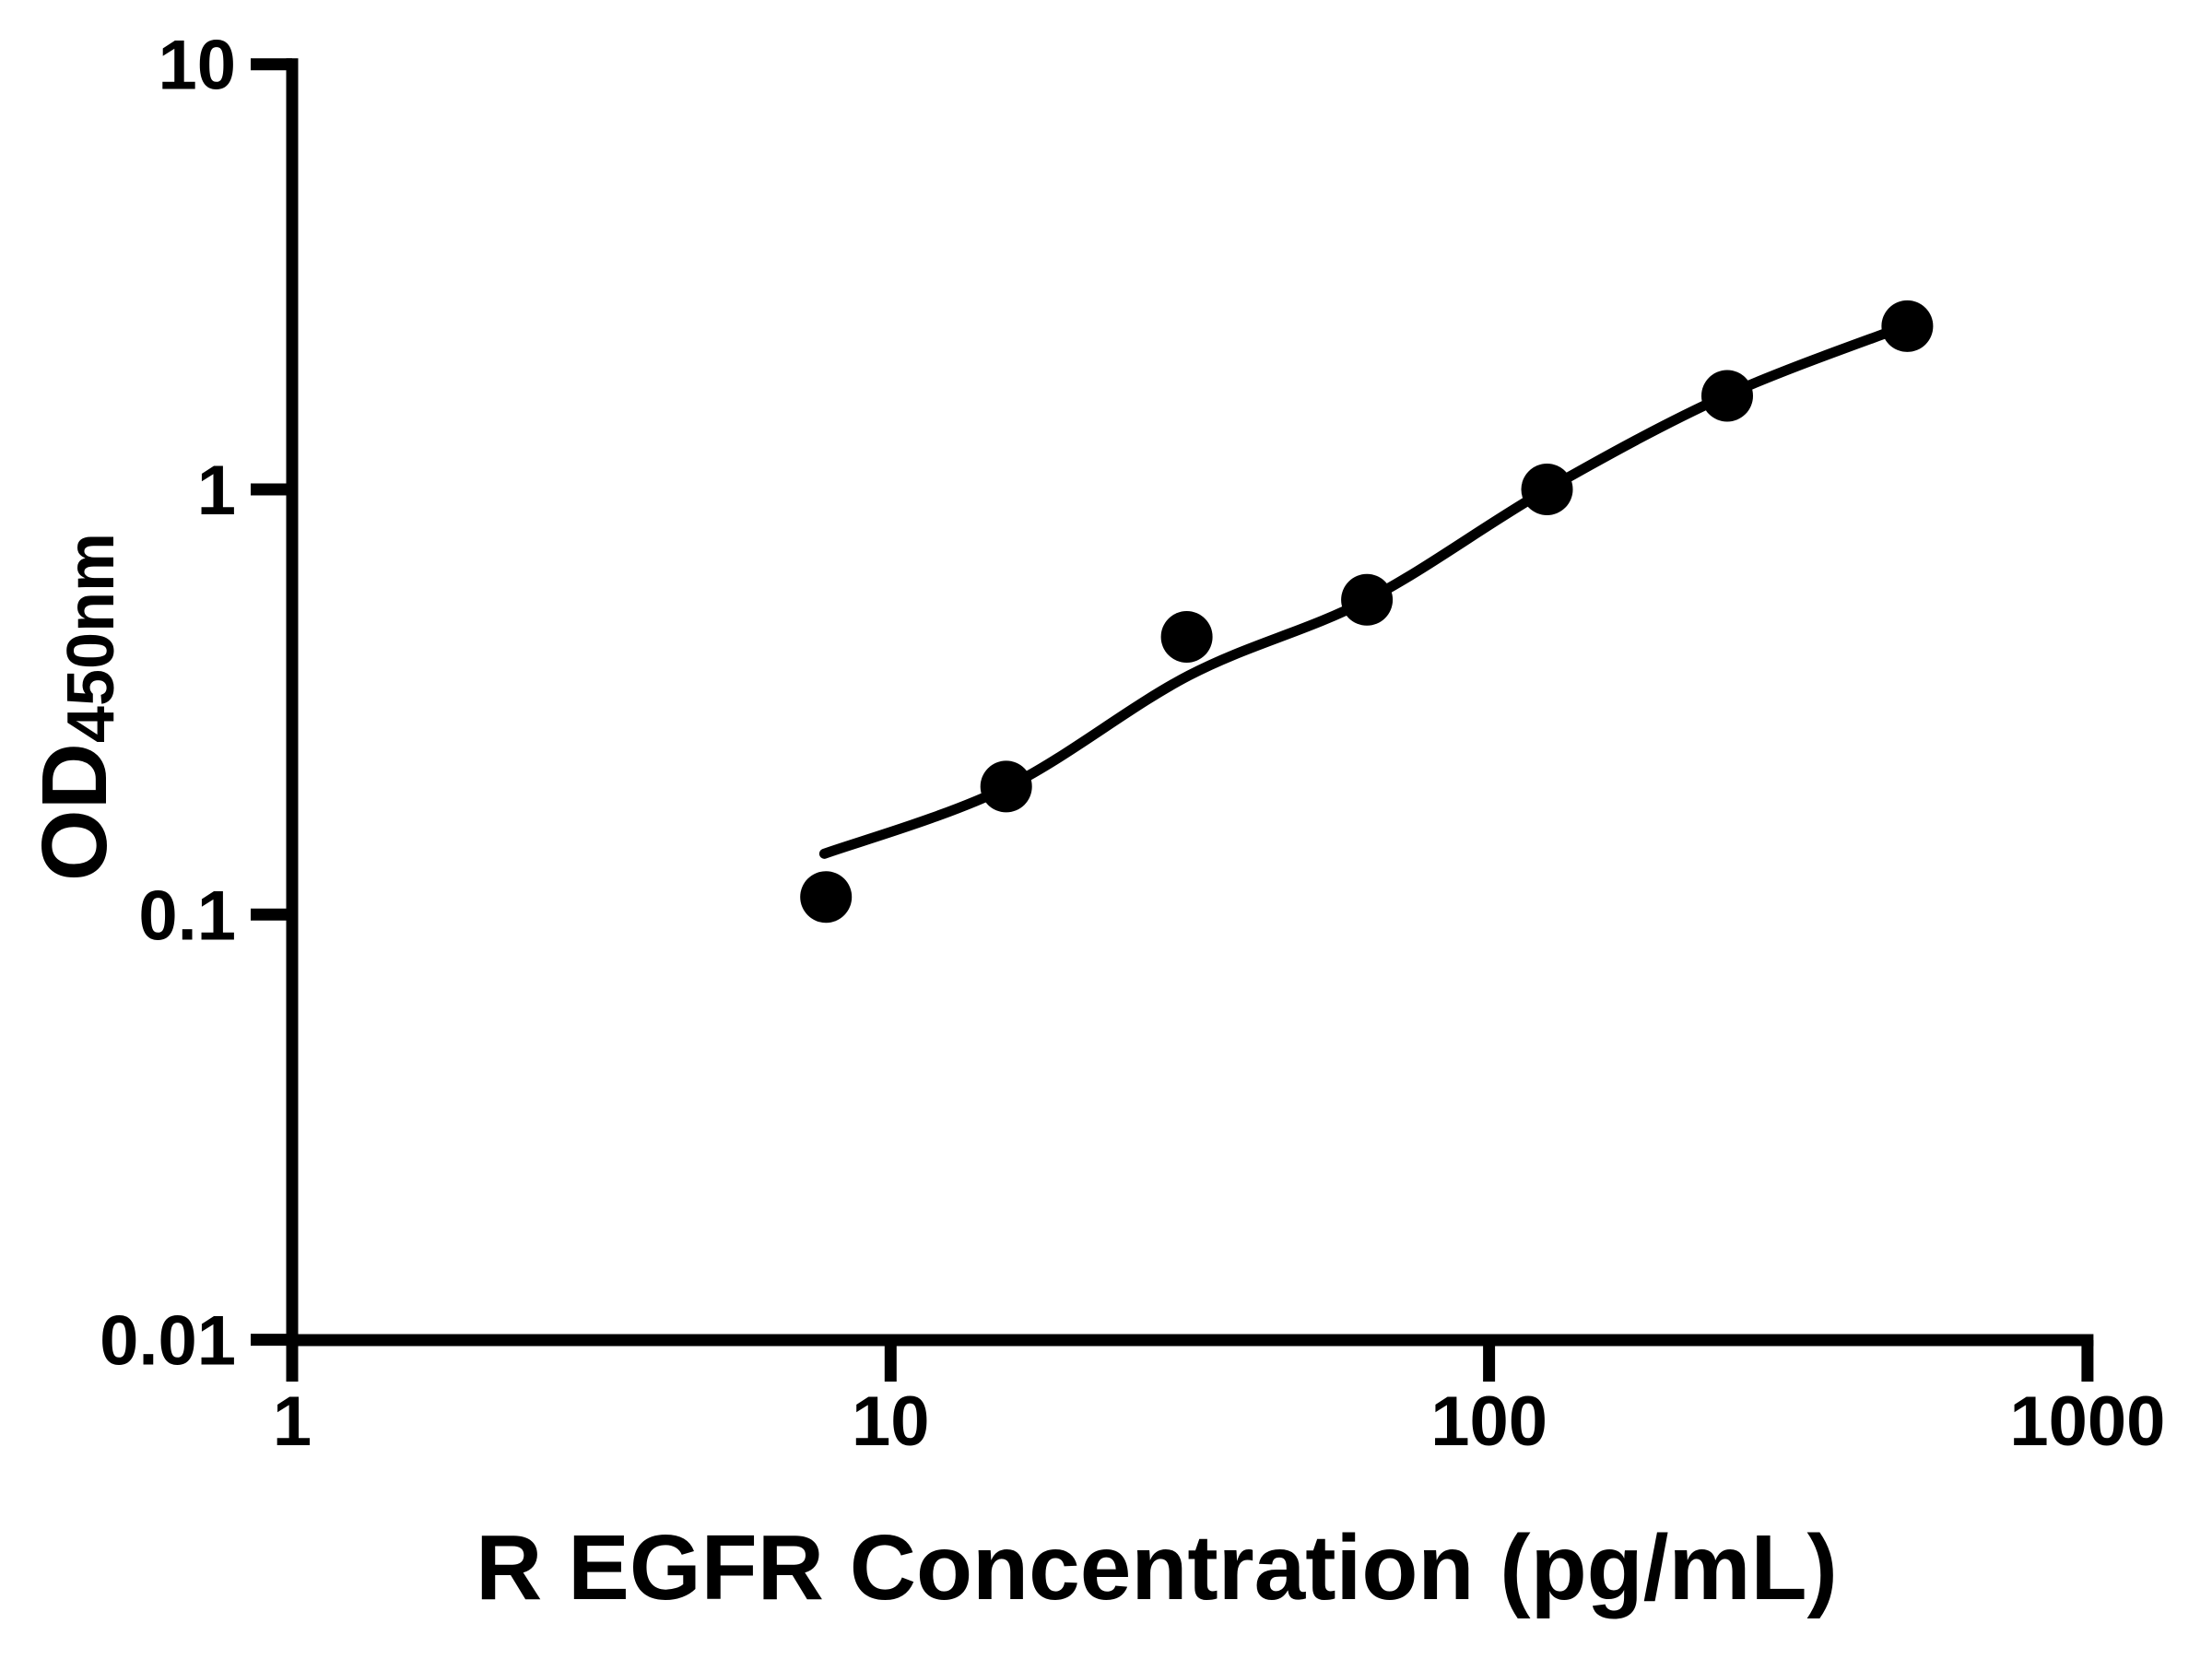 This screenshot has width=2212, height=1659. I want to click on x-tick-label: 1000, so click(2087, 1421).